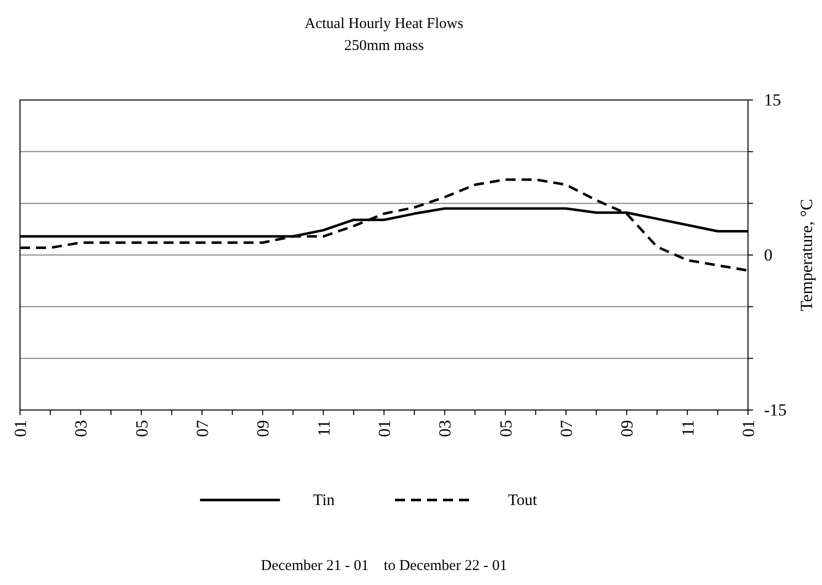  What do you see at coordinates (772, 100) in the screenshot?
I see `y-tick-label: 15` at bounding box center [772, 100].